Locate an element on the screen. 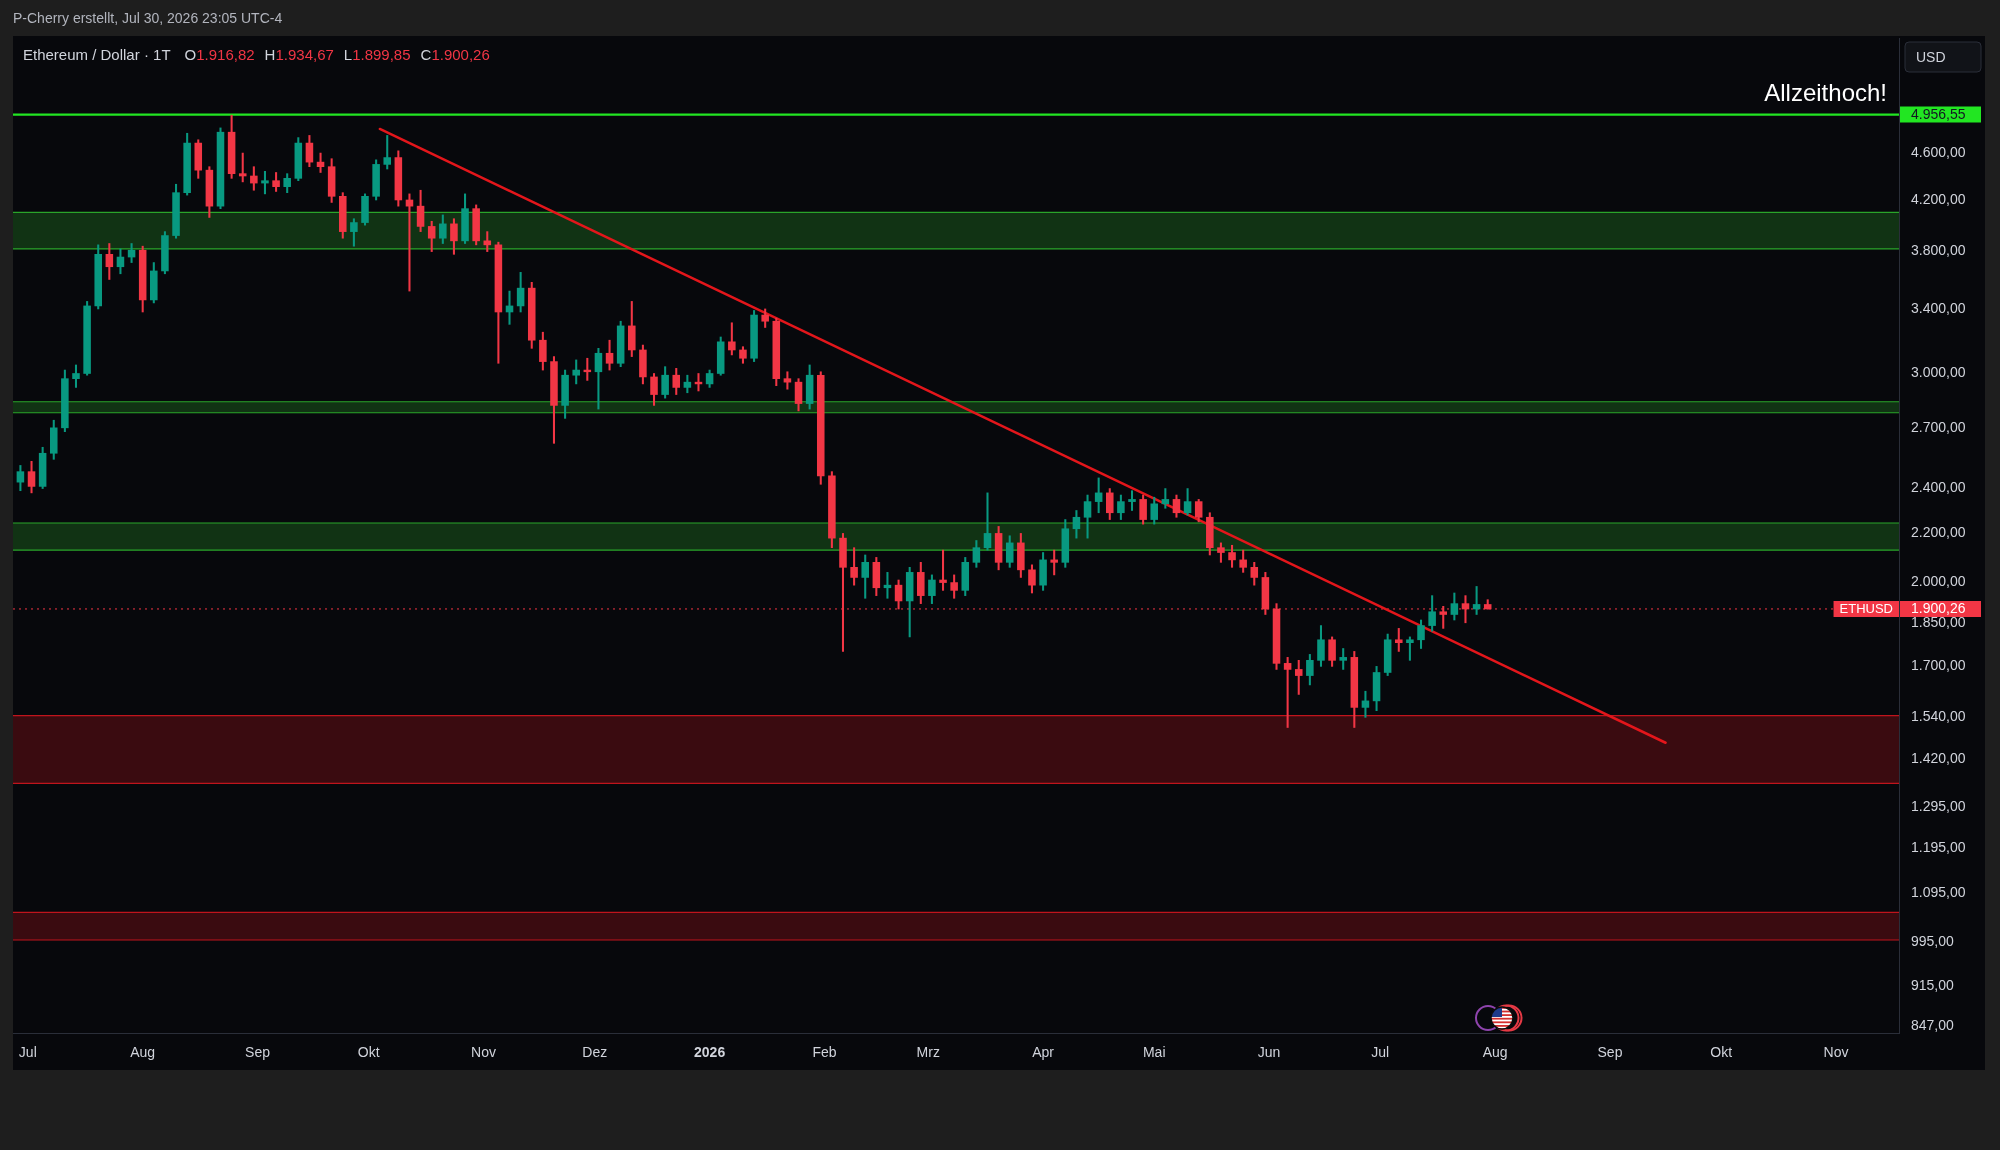  ref-line-label: ETHUSD is located at coordinates (1866, 609).